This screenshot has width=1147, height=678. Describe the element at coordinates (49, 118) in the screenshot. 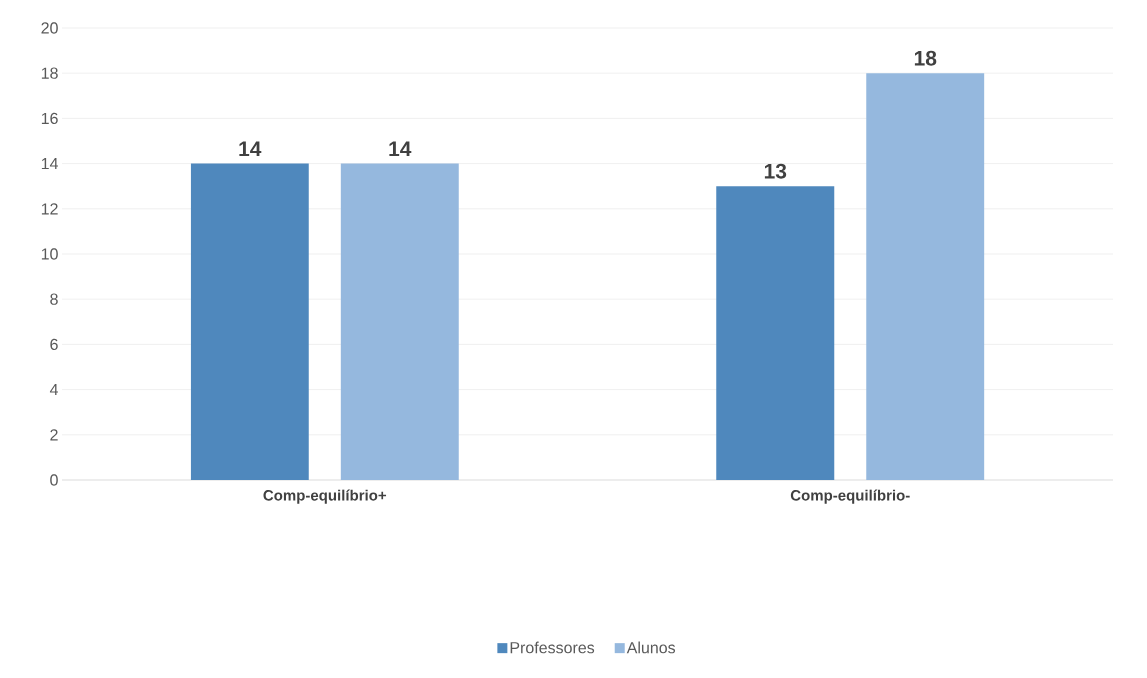

I see `y-tick-label: 16` at that location.